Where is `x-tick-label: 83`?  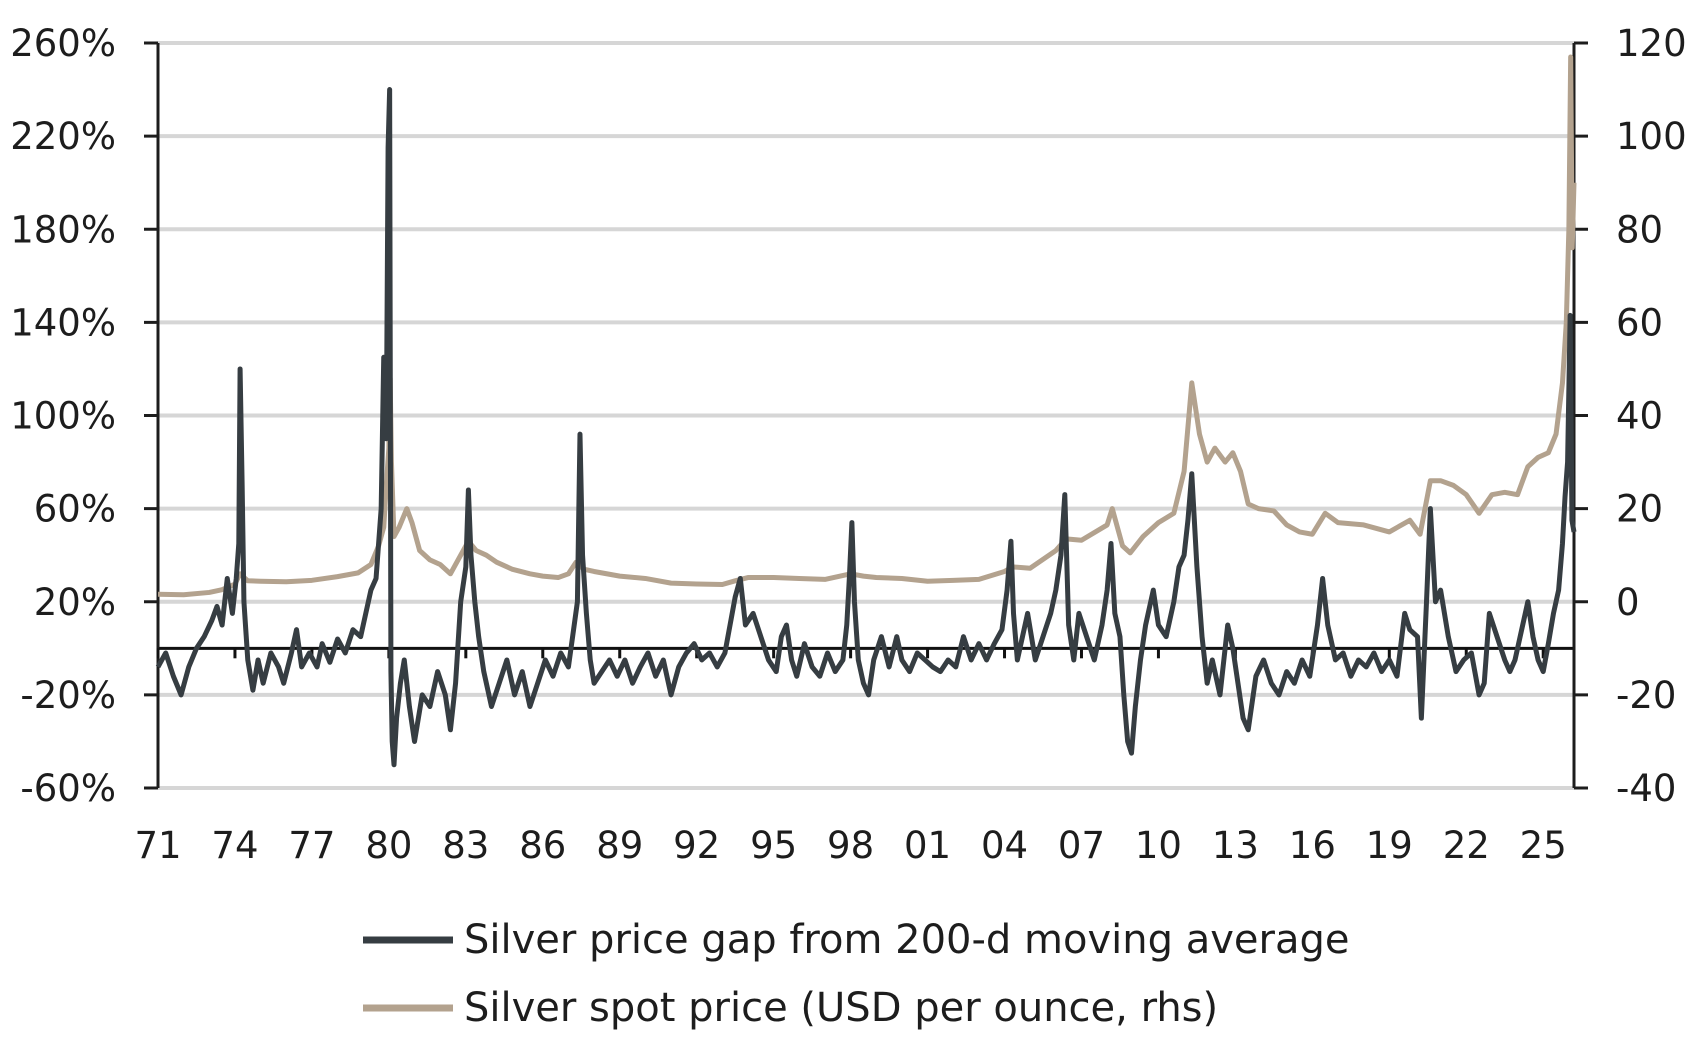 x-tick-label: 83 is located at coordinates (465, 845).